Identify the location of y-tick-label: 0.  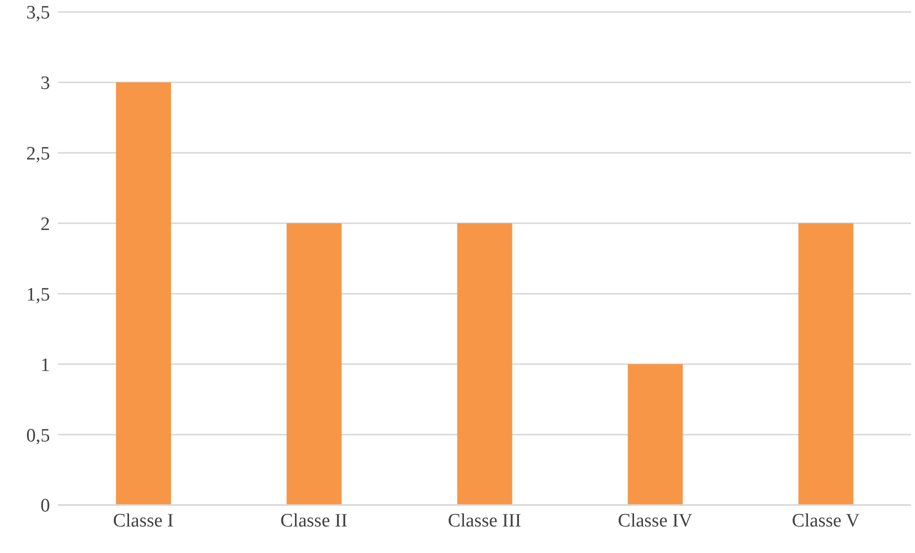
(45, 506).